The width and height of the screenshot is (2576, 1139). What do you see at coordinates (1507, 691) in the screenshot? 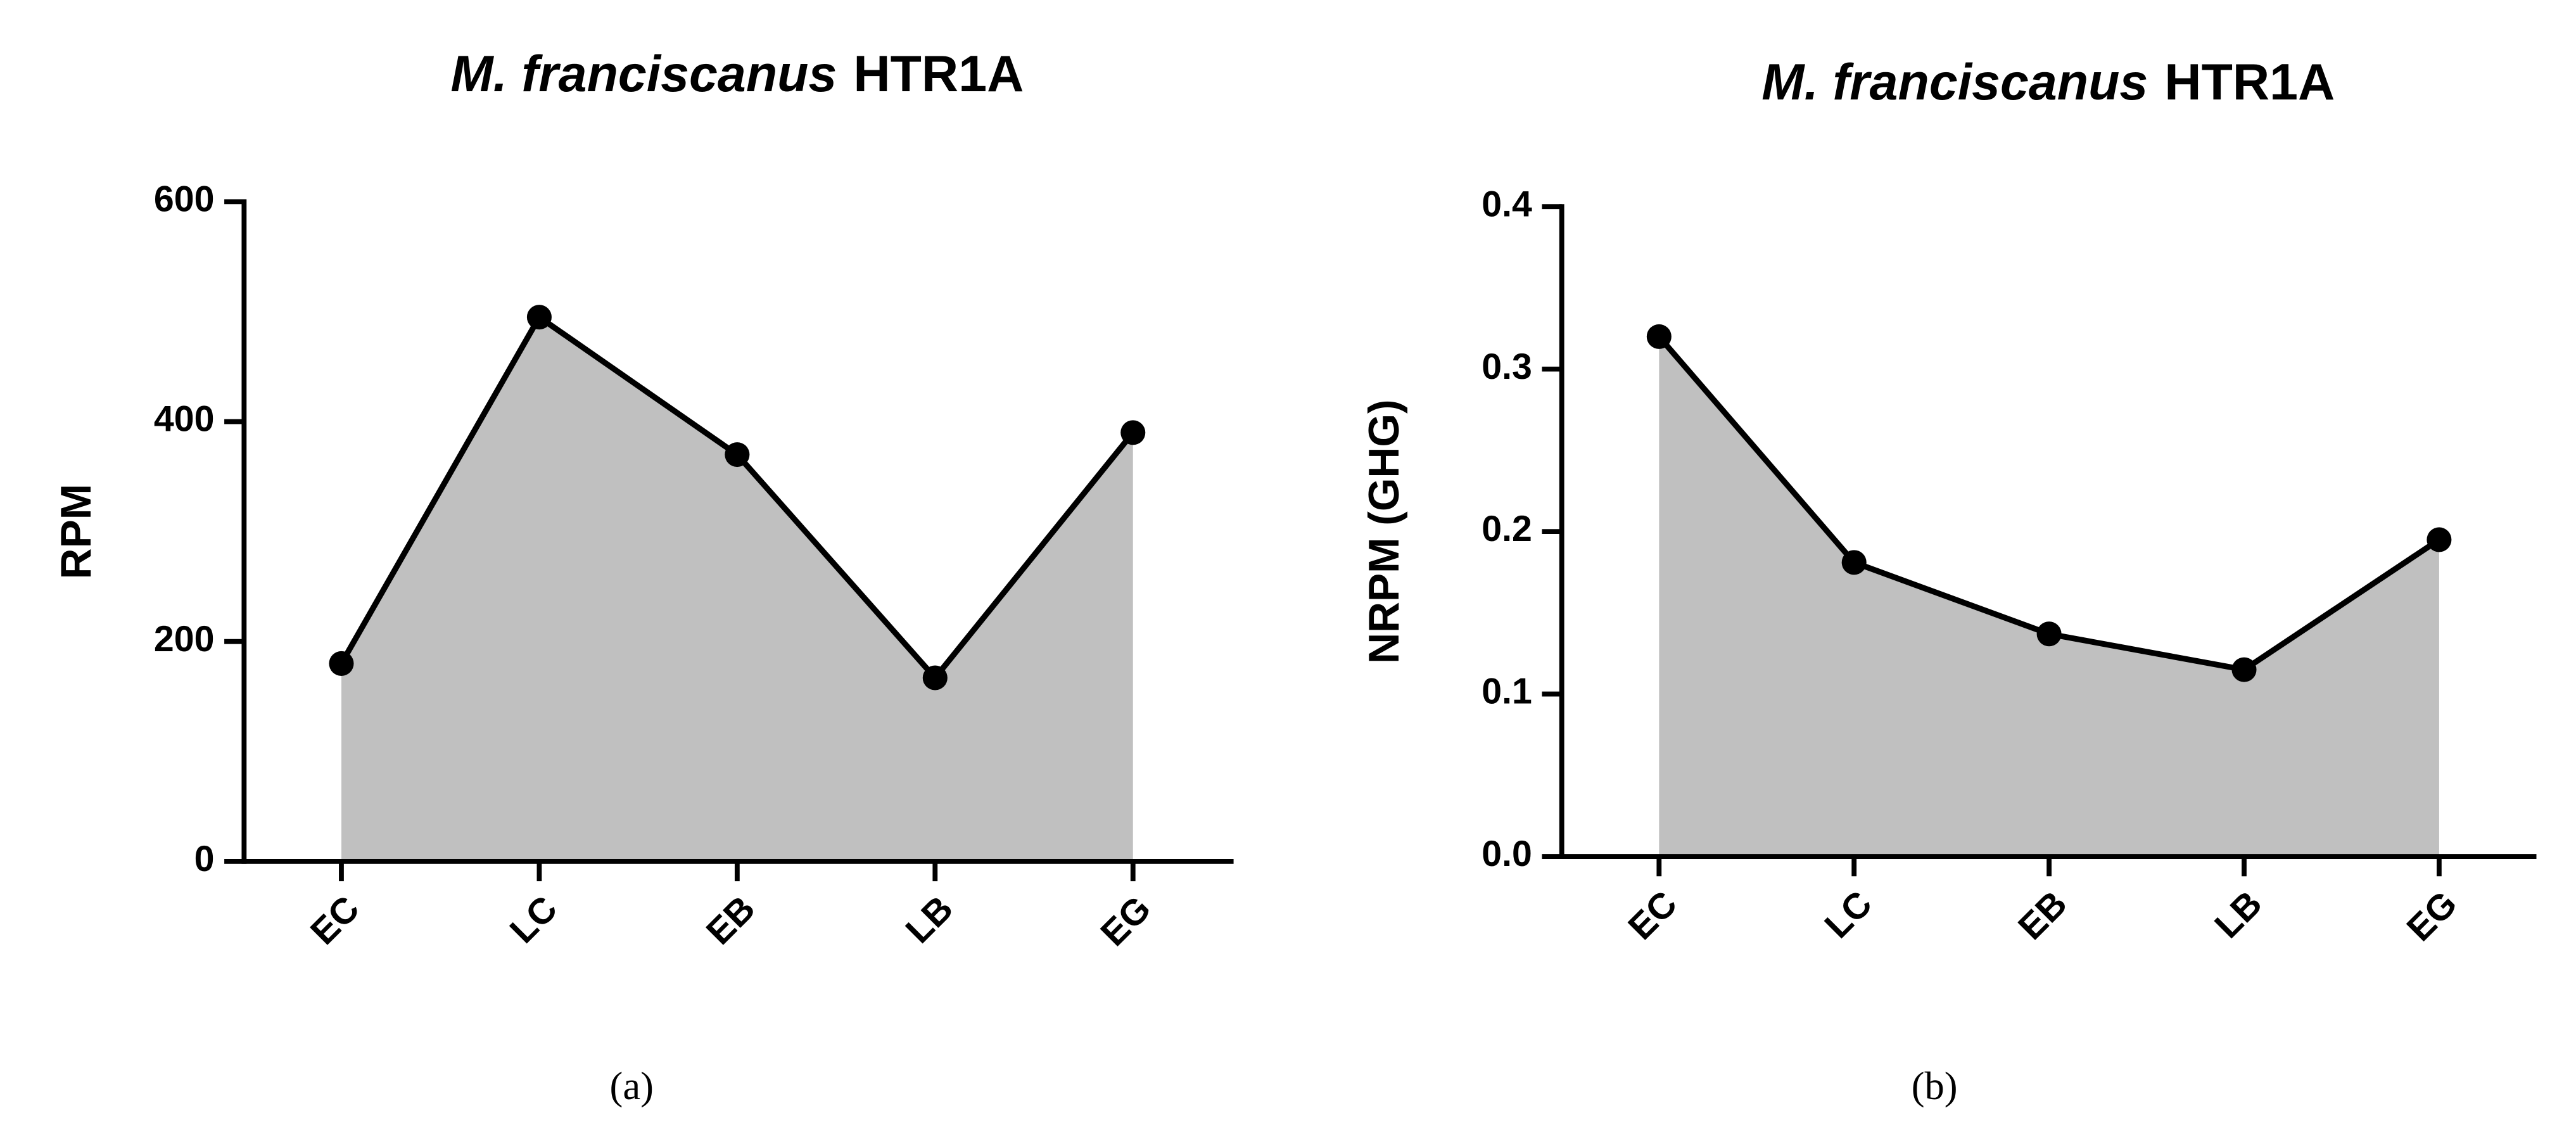
I see `y-tick-label: 0.1` at bounding box center [1507, 691].